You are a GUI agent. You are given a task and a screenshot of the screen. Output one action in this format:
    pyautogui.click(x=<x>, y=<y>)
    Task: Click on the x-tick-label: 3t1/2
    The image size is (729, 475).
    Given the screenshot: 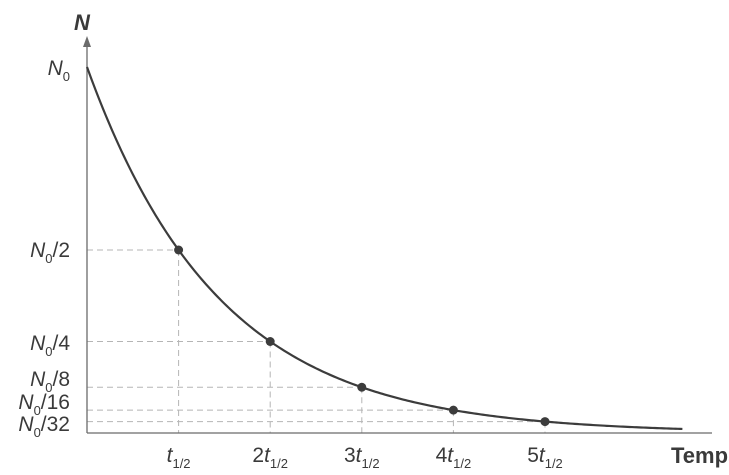 What is the action you would take?
    pyautogui.click(x=362, y=457)
    